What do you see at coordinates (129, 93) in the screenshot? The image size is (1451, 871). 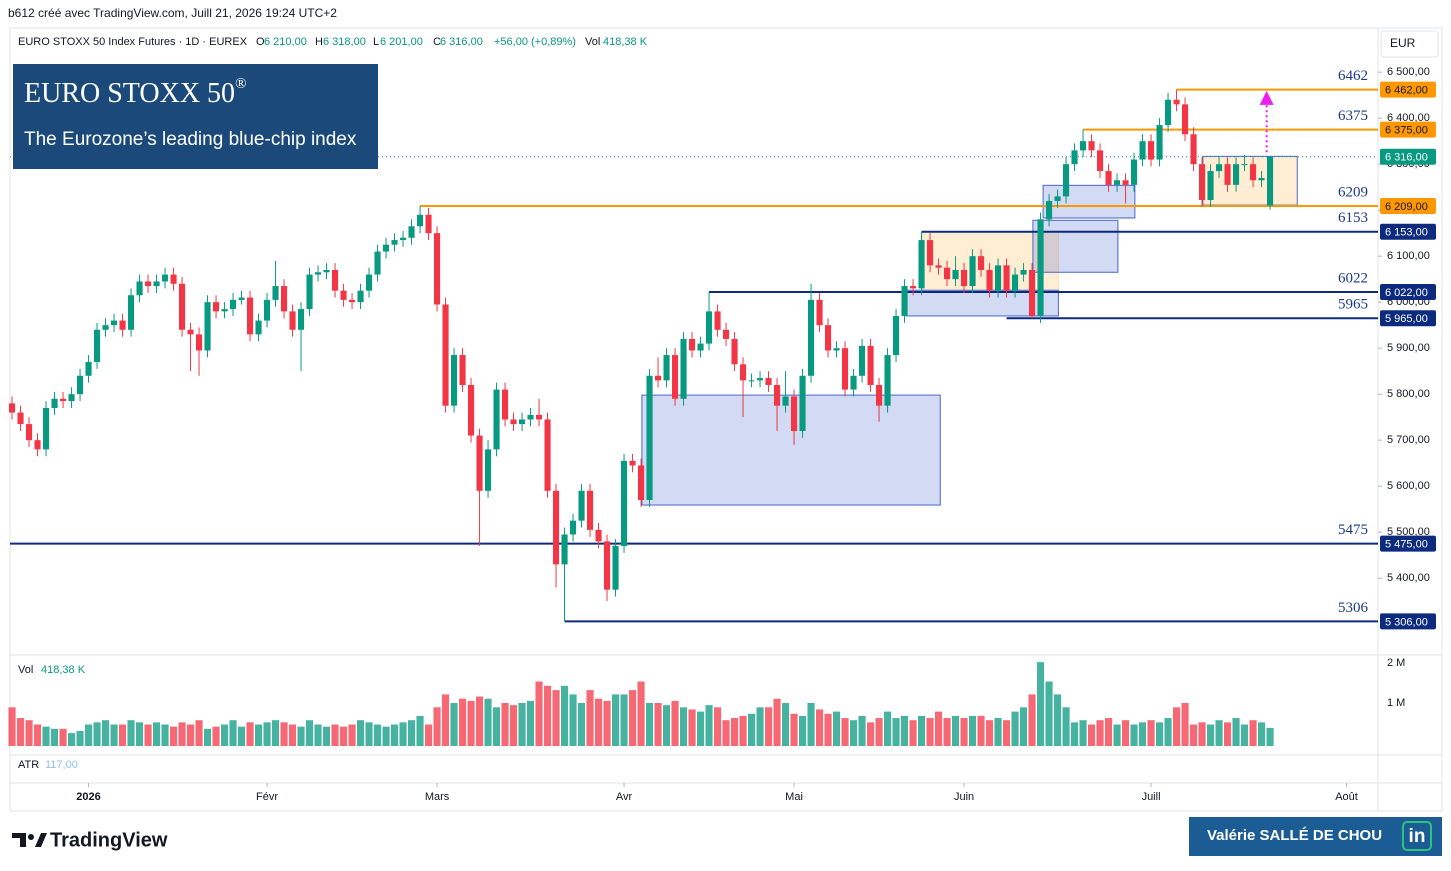 I see `banner-title-text: EURO STOXX 50` at bounding box center [129, 93].